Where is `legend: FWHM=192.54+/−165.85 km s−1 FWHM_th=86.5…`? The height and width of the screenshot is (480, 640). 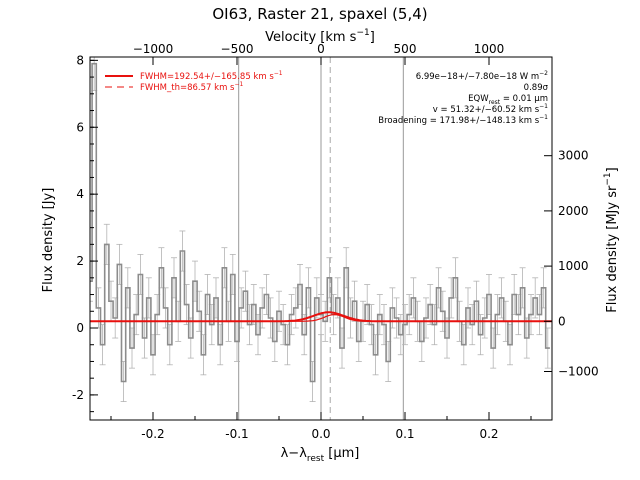
legend: FWHM=192.54+/−165.85 km s−1 FWHM_th=86.5… is located at coordinates (194, 81).